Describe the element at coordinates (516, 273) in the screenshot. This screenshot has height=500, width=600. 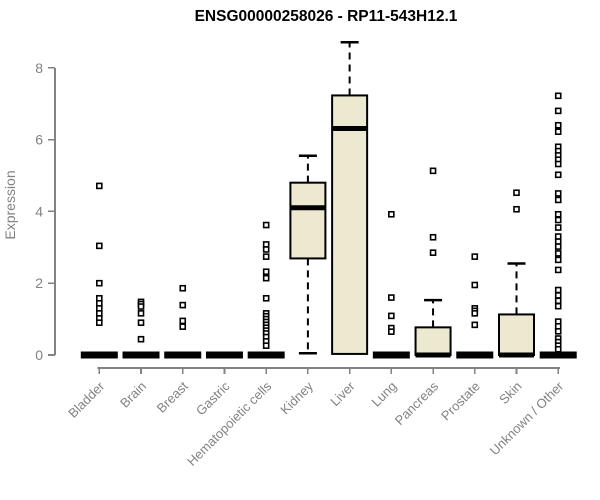
I see `box-group-skin` at that location.